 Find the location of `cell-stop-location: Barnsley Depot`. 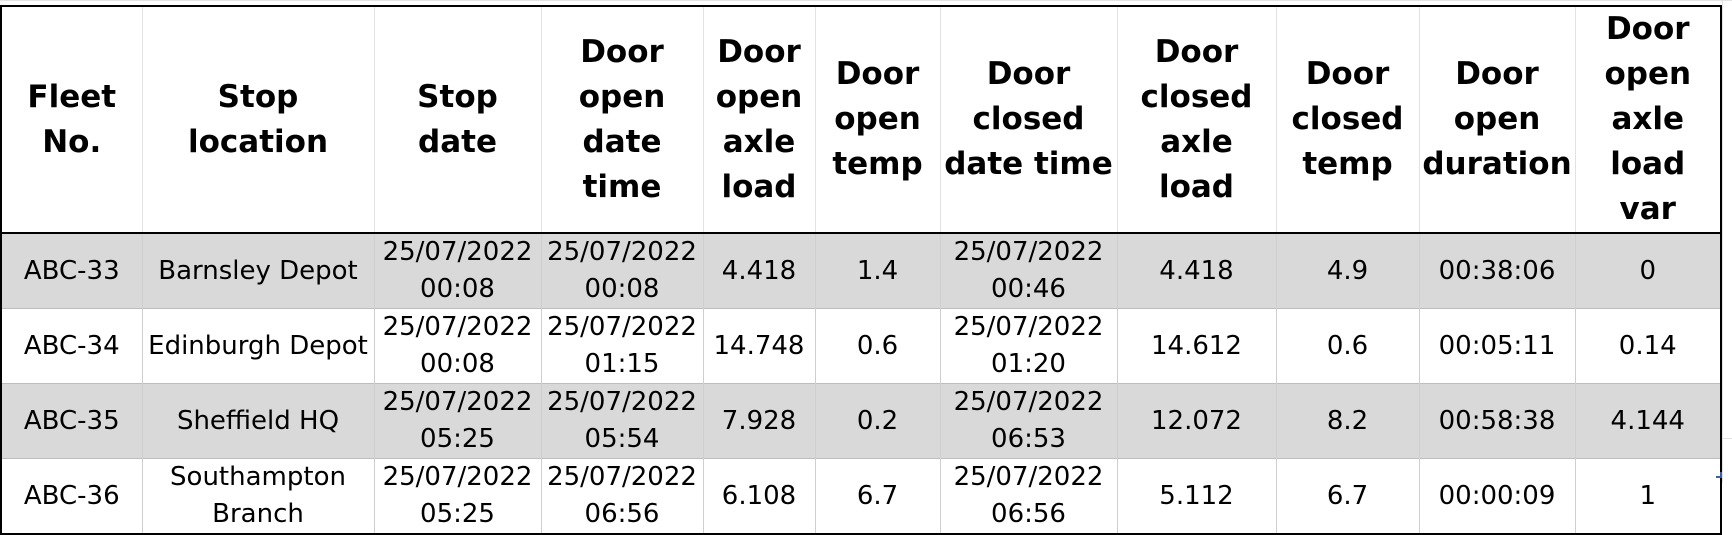

cell-stop-location: Barnsley Depot is located at coordinates (258, 270).